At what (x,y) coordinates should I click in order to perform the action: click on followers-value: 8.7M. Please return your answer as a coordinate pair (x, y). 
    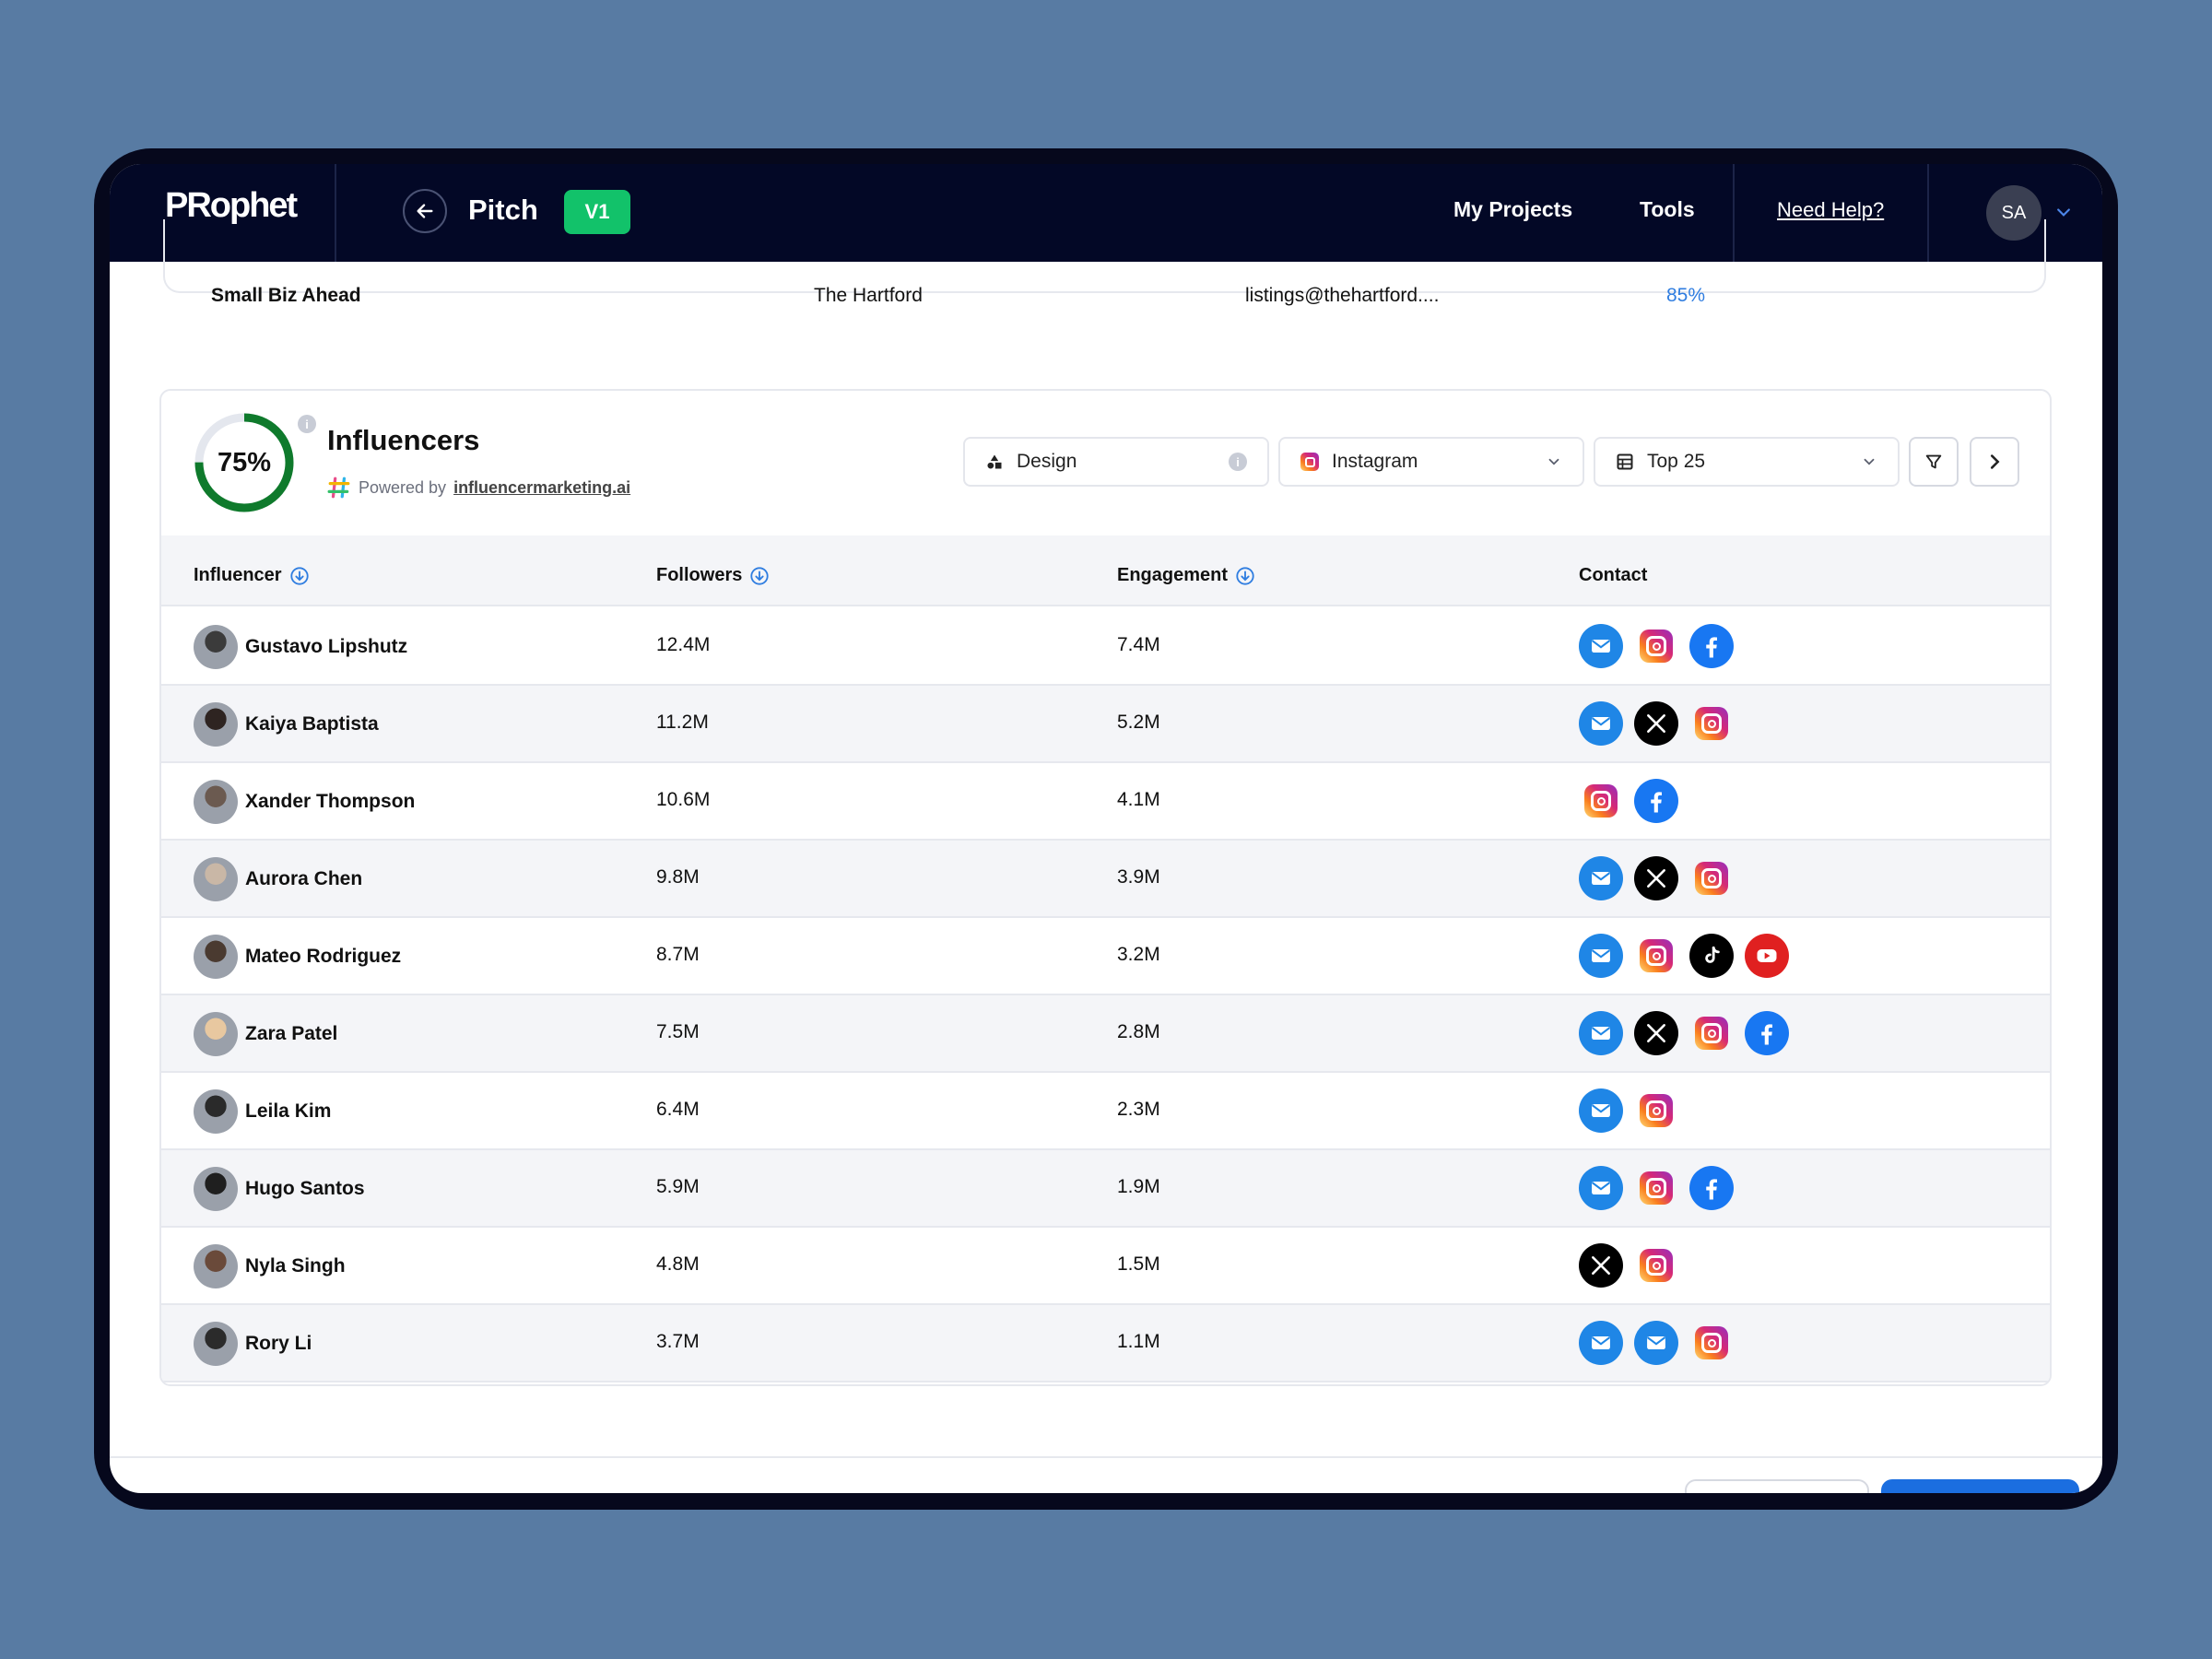
    Looking at the image, I should click on (678, 954).